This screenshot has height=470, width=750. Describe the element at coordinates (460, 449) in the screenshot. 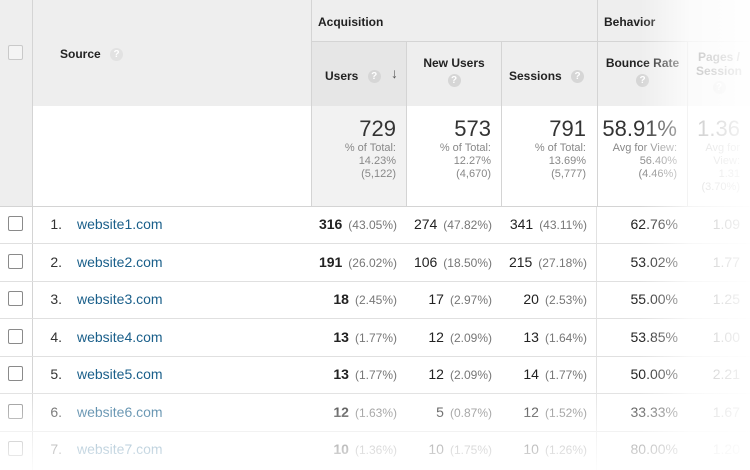

I see `new-users-cell: 10 (1.75%)` at that location.